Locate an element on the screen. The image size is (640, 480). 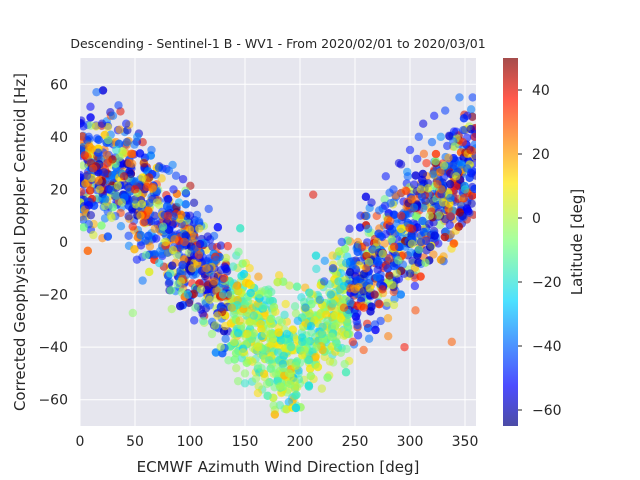
colorbar-tick-label: 20 is located at coordinates (541, 155).